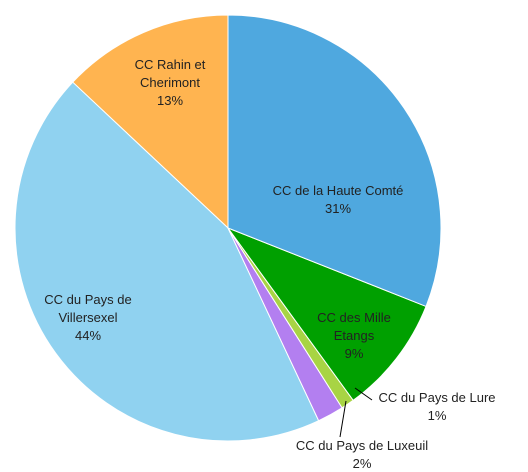 The image size is (528, 472). Describe the element at coordinates (338, 200) in the screenshot. I see `slice-label: CC de la Haute Comté 31%` at that location.